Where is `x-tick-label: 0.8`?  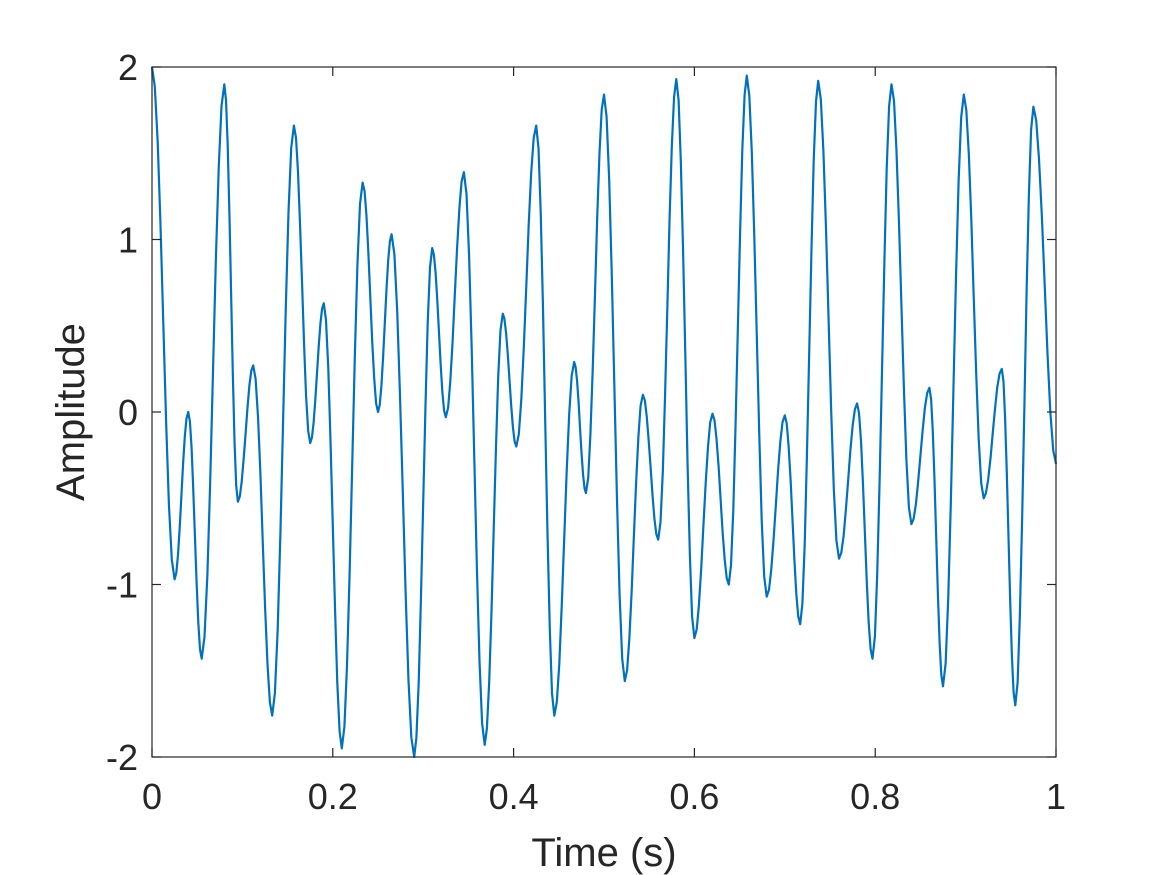 x-tick-label: 0.8 is located at coordinates (875, 796).